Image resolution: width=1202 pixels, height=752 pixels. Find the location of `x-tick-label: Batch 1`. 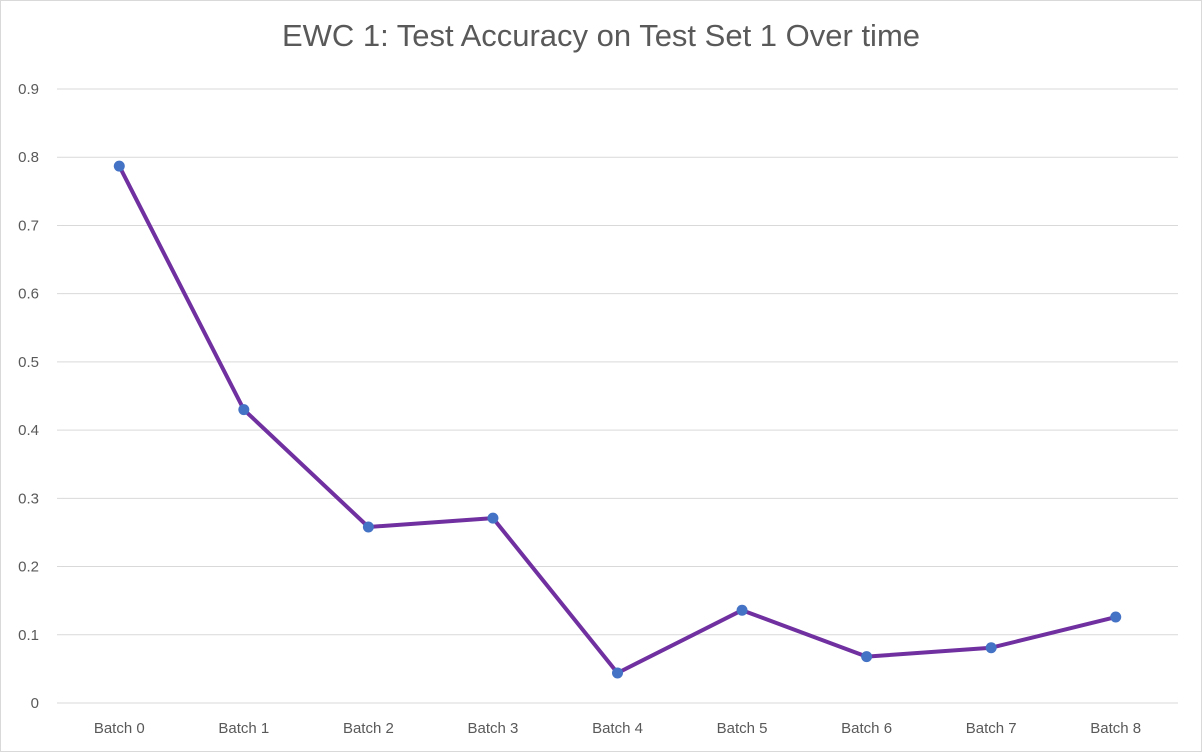

x-tick-label: Batch 1 is located at coordinates (243, 728).